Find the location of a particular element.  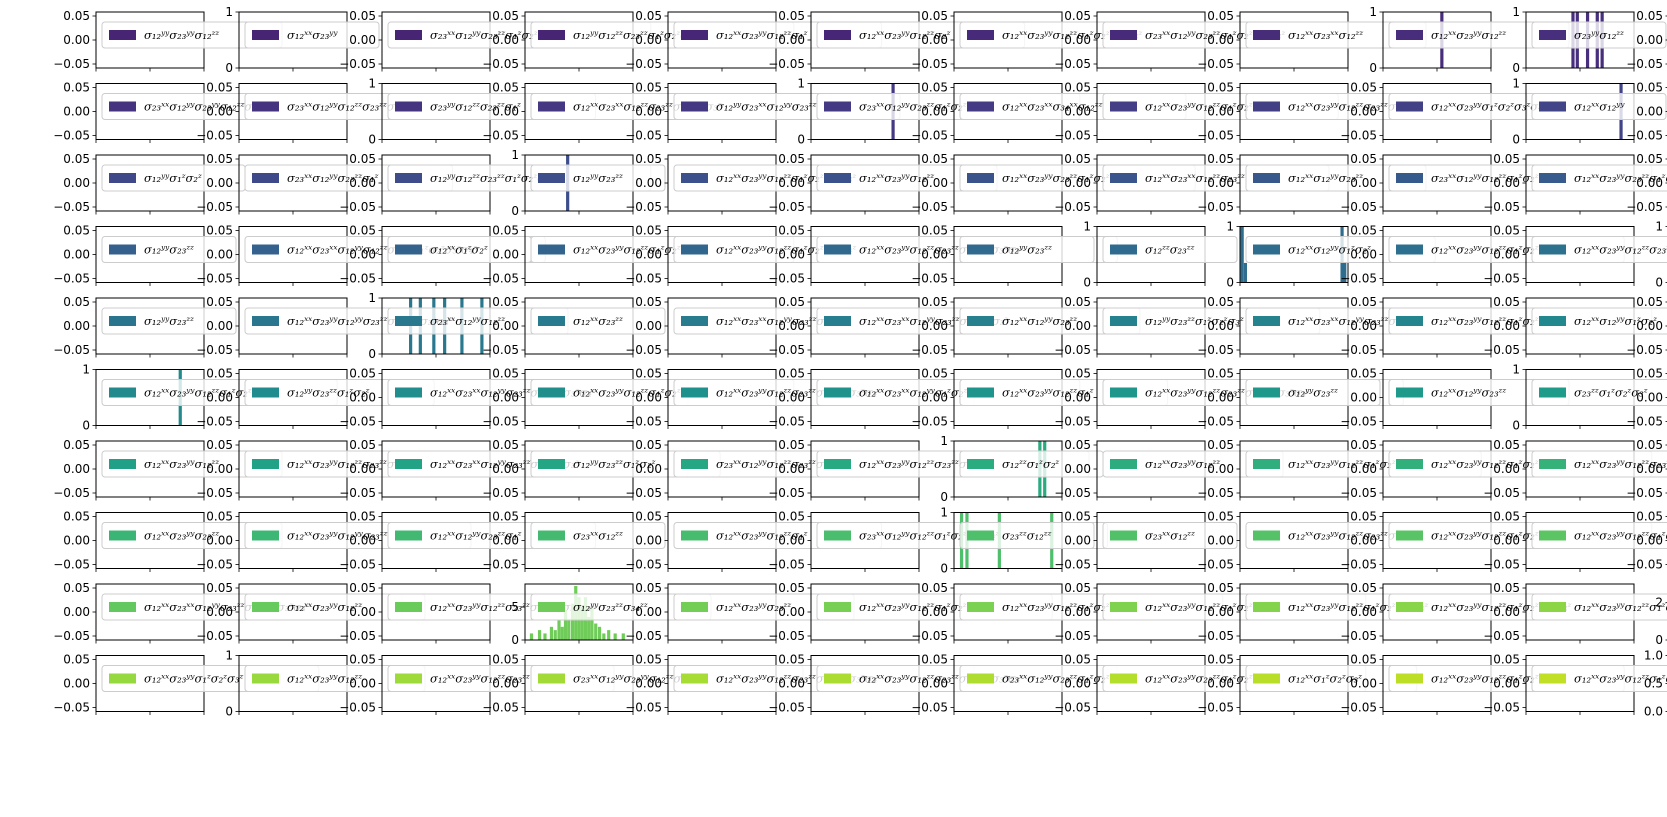

subplot-3-6: 0.05 0.00 −0.05 σ₁₂ˣˣσ₂₃ʸʸσ₁₂ᶻᶻ is located at coordinates (883, 183).